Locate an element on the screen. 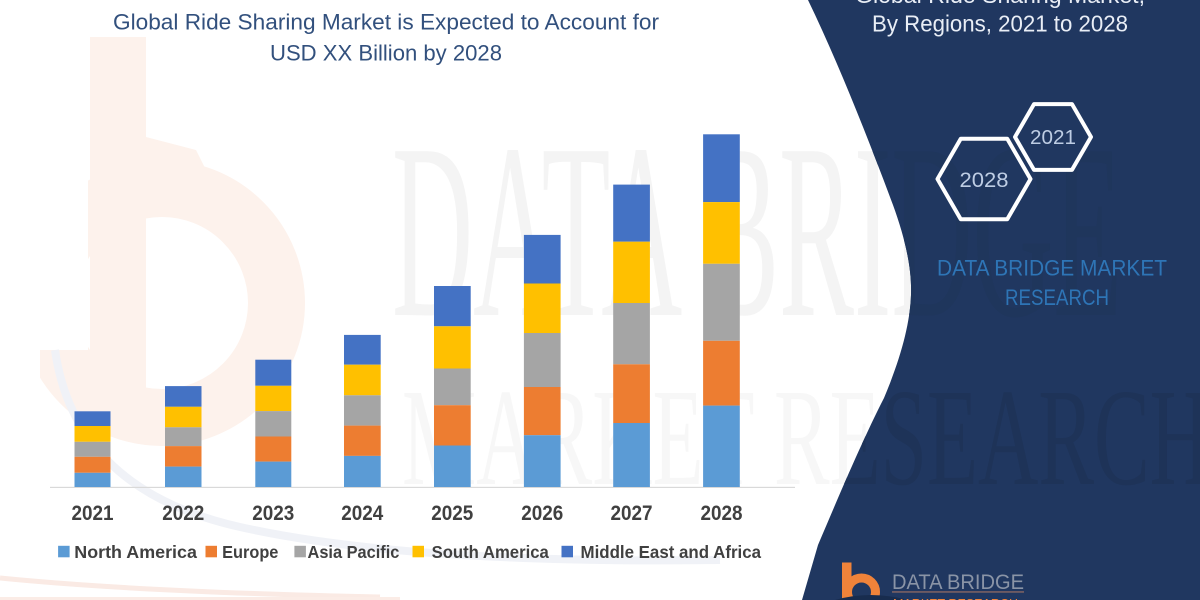  svg-text: 2027 is located at coordinates (632, 513).